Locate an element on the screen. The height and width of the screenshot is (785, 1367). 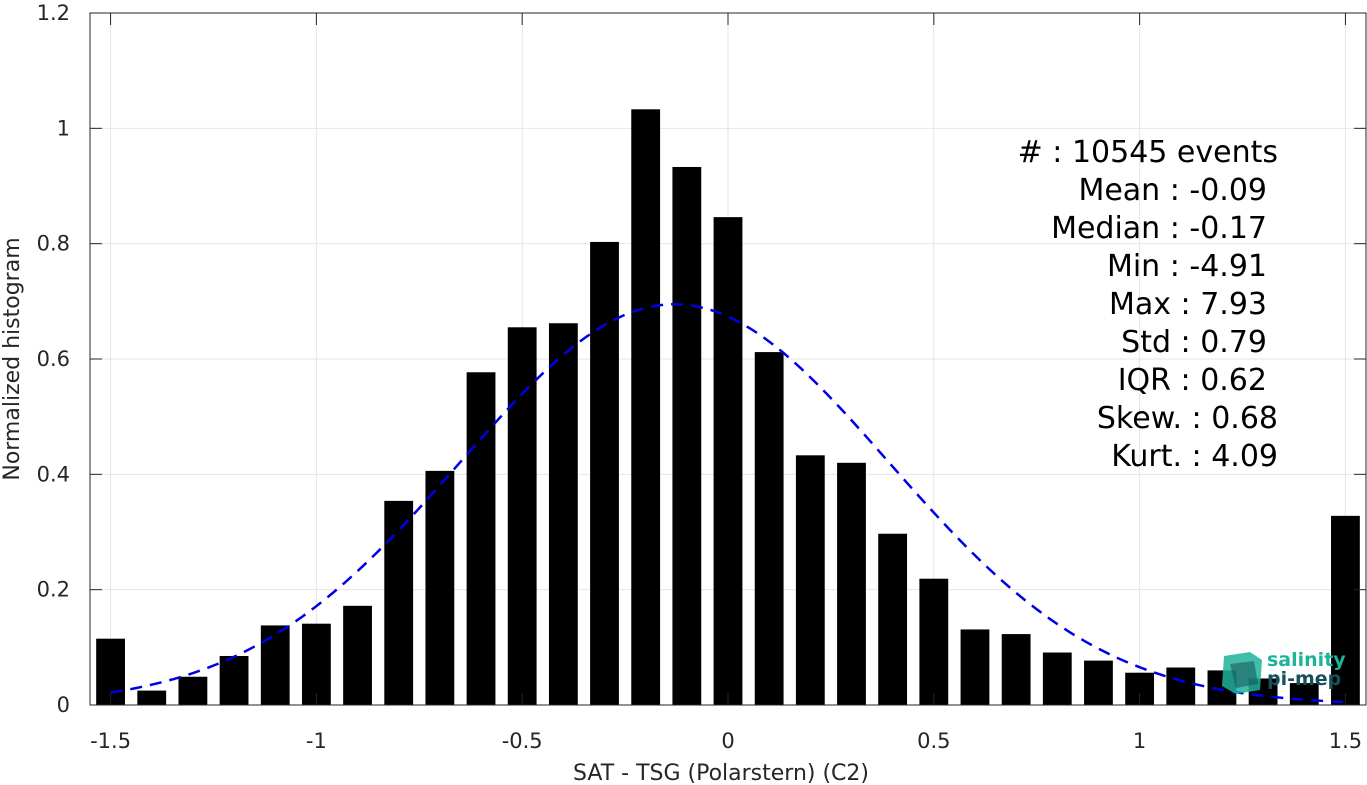
x-tick-label: -0.5 is located at coordinates (522, 741).